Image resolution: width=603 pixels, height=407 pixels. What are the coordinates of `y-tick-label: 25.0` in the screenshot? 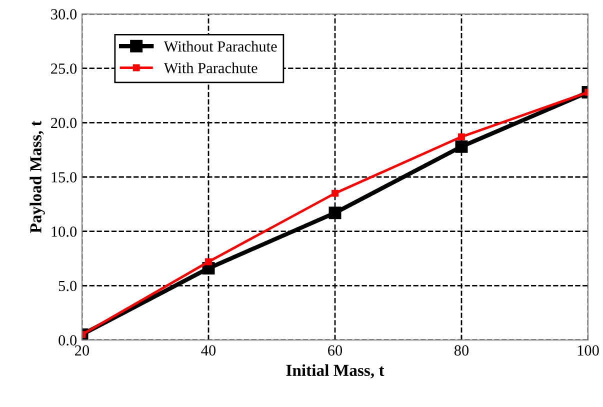 It's located at (64, 68).